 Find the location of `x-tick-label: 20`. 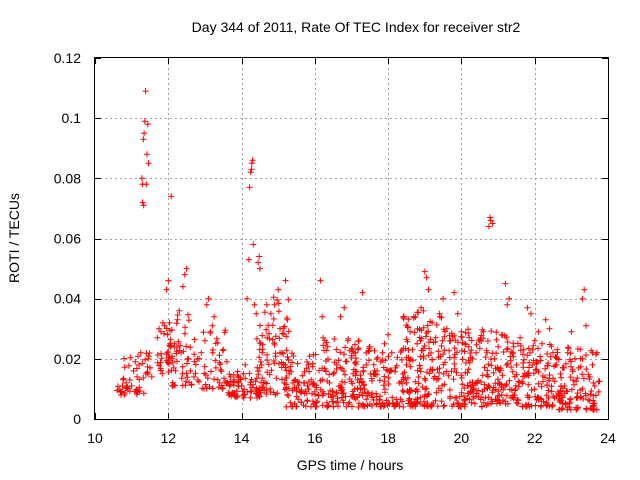

x-tick-label: 20 is located at coordinates (462, 438).